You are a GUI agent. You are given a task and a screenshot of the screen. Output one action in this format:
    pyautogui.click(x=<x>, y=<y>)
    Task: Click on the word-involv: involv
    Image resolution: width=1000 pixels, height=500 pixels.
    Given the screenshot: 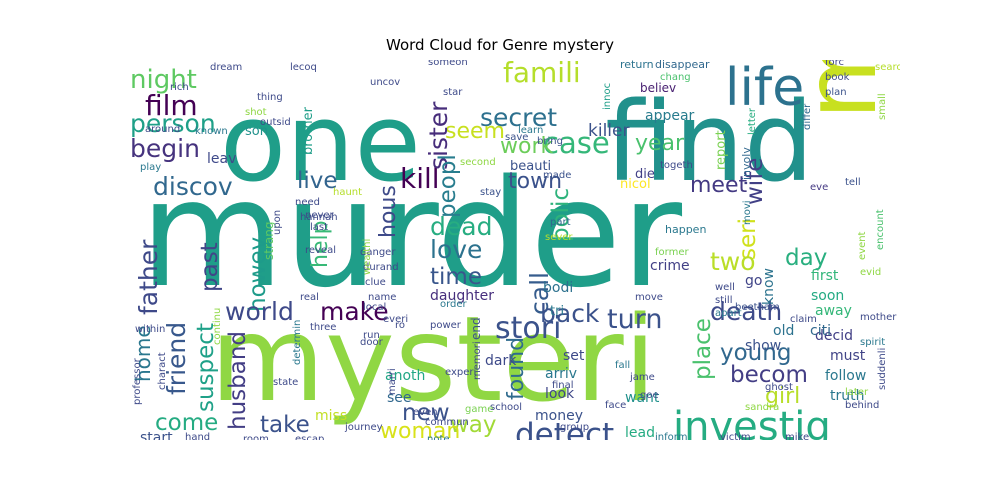 What is the action you would take?
    pyautogui.click(x=746, y=163)
    